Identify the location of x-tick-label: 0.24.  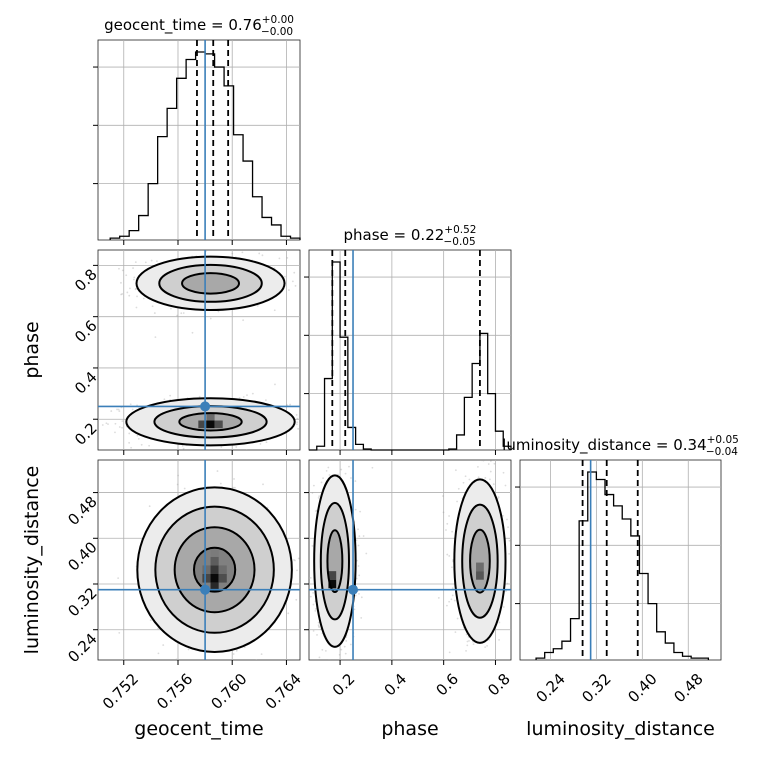
(550, 688).